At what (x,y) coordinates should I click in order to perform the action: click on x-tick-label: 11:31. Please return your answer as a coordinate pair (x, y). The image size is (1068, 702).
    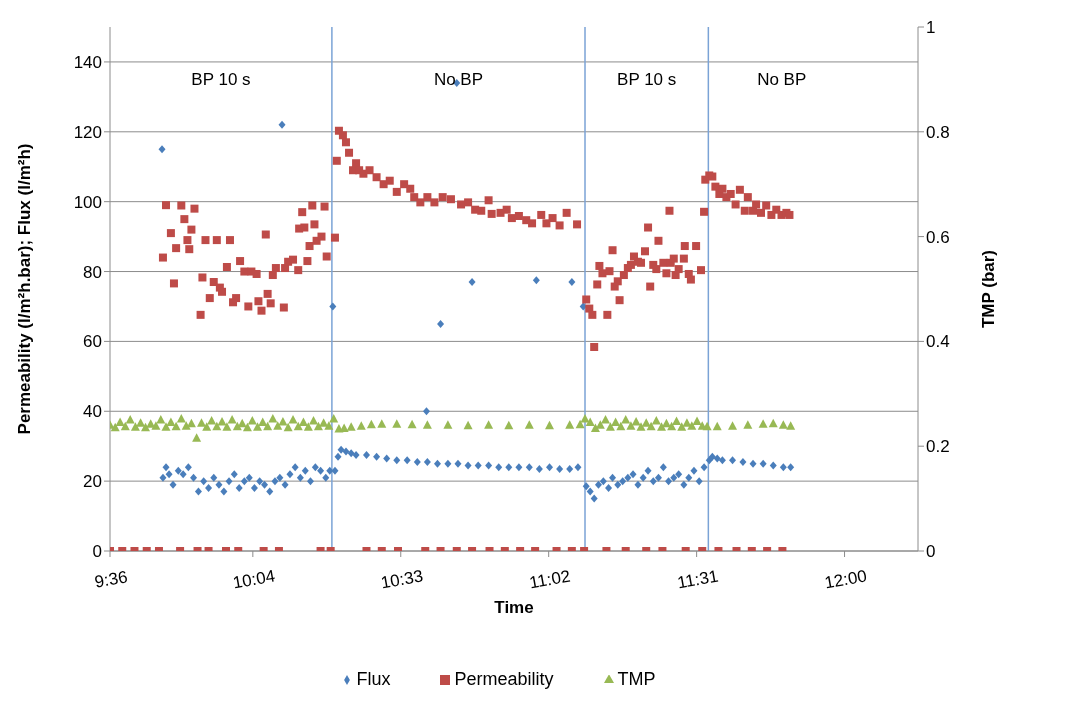
    Looking at the image, I should click on (697, 579).